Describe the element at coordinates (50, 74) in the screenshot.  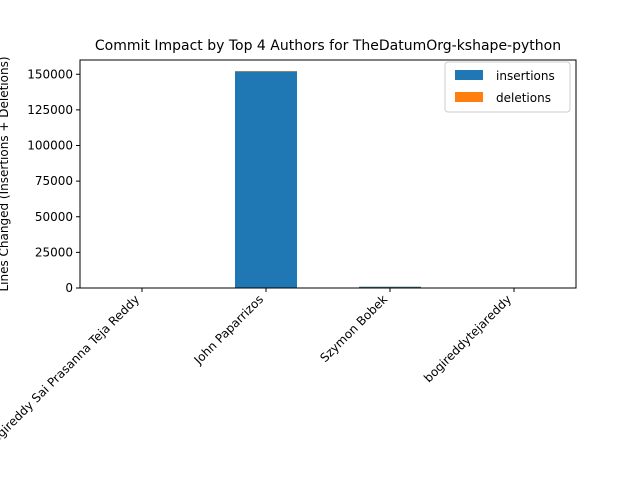
I see `y-tick-label: 150000` at that location.